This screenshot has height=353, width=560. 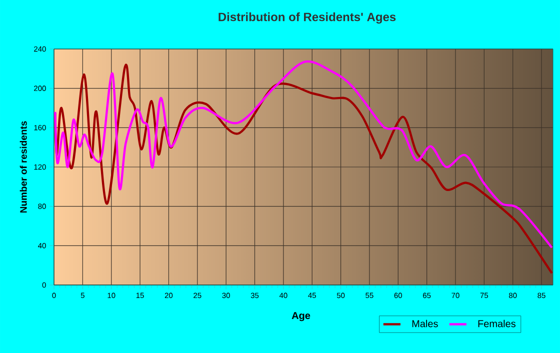 What do you see at coordinates (23, 167) in the screenshot?
I see `y-axis-title: Number of residents` at bounding box center [23, 167].